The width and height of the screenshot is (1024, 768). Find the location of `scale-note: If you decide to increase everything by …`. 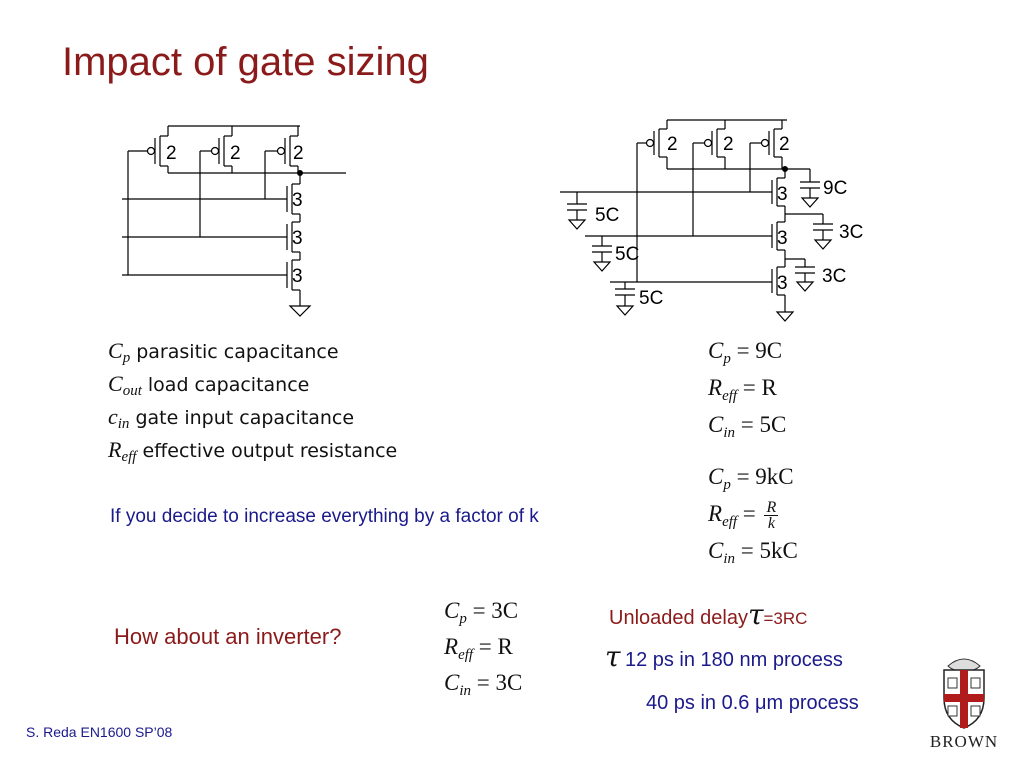

scale-note: If you decide to increase everything by … is located at coordinates (324, 516).